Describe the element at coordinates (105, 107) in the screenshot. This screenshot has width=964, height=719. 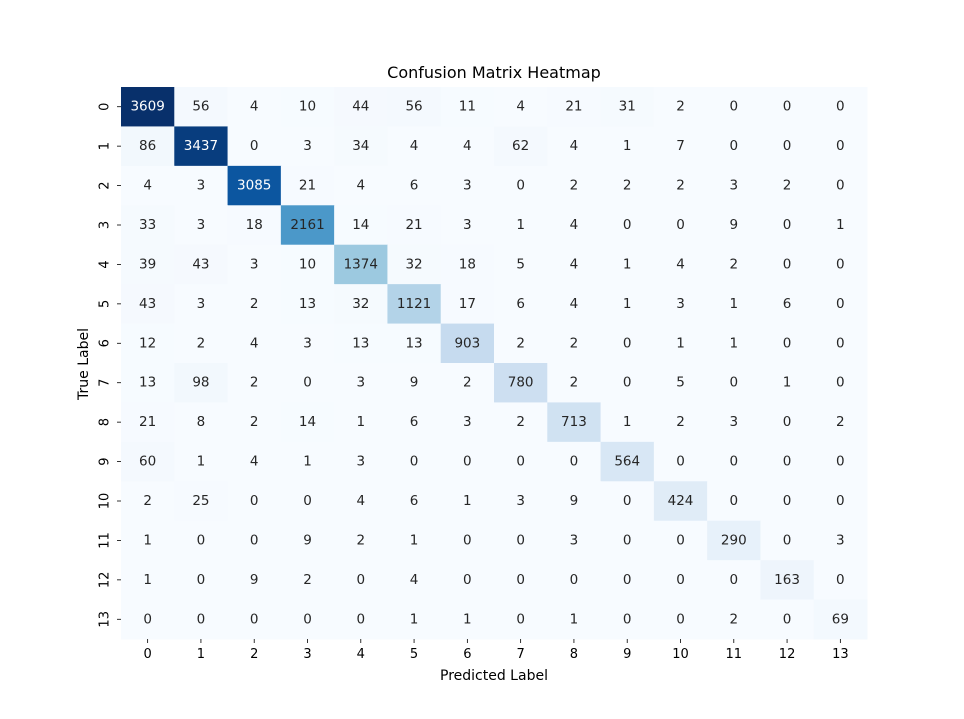
I see `y-tick-label: 0` at that location.